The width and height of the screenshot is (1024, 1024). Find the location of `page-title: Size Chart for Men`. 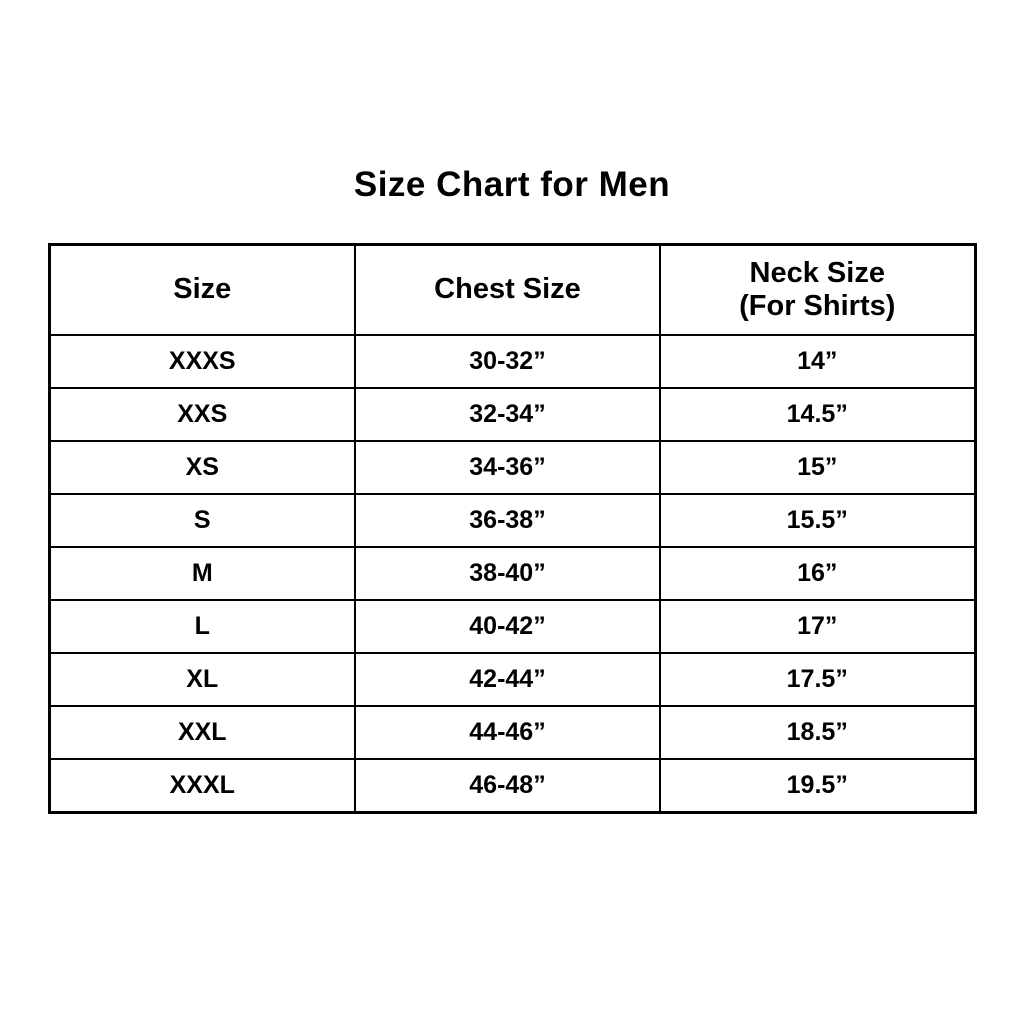

page-title: Size Chart for Men is located at coordinates (512, 184).